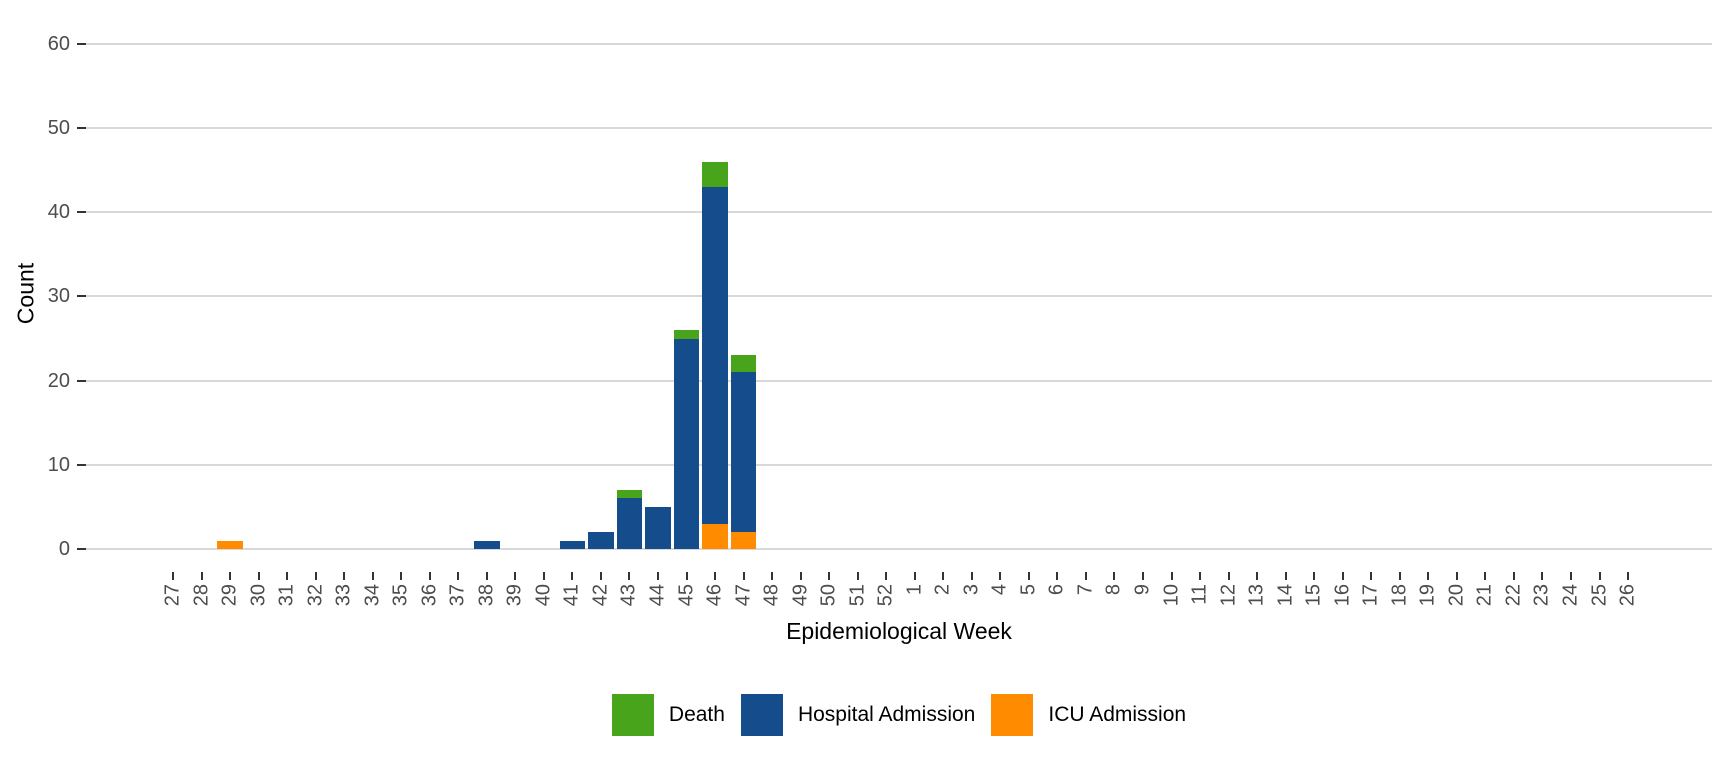 Image resolution: width=1728 pixels, height=768 pixels. What do you see at coordinates (258, 595) in the screenshot?
I see `x-tick-label: 30` at bounding box center [258, 595].